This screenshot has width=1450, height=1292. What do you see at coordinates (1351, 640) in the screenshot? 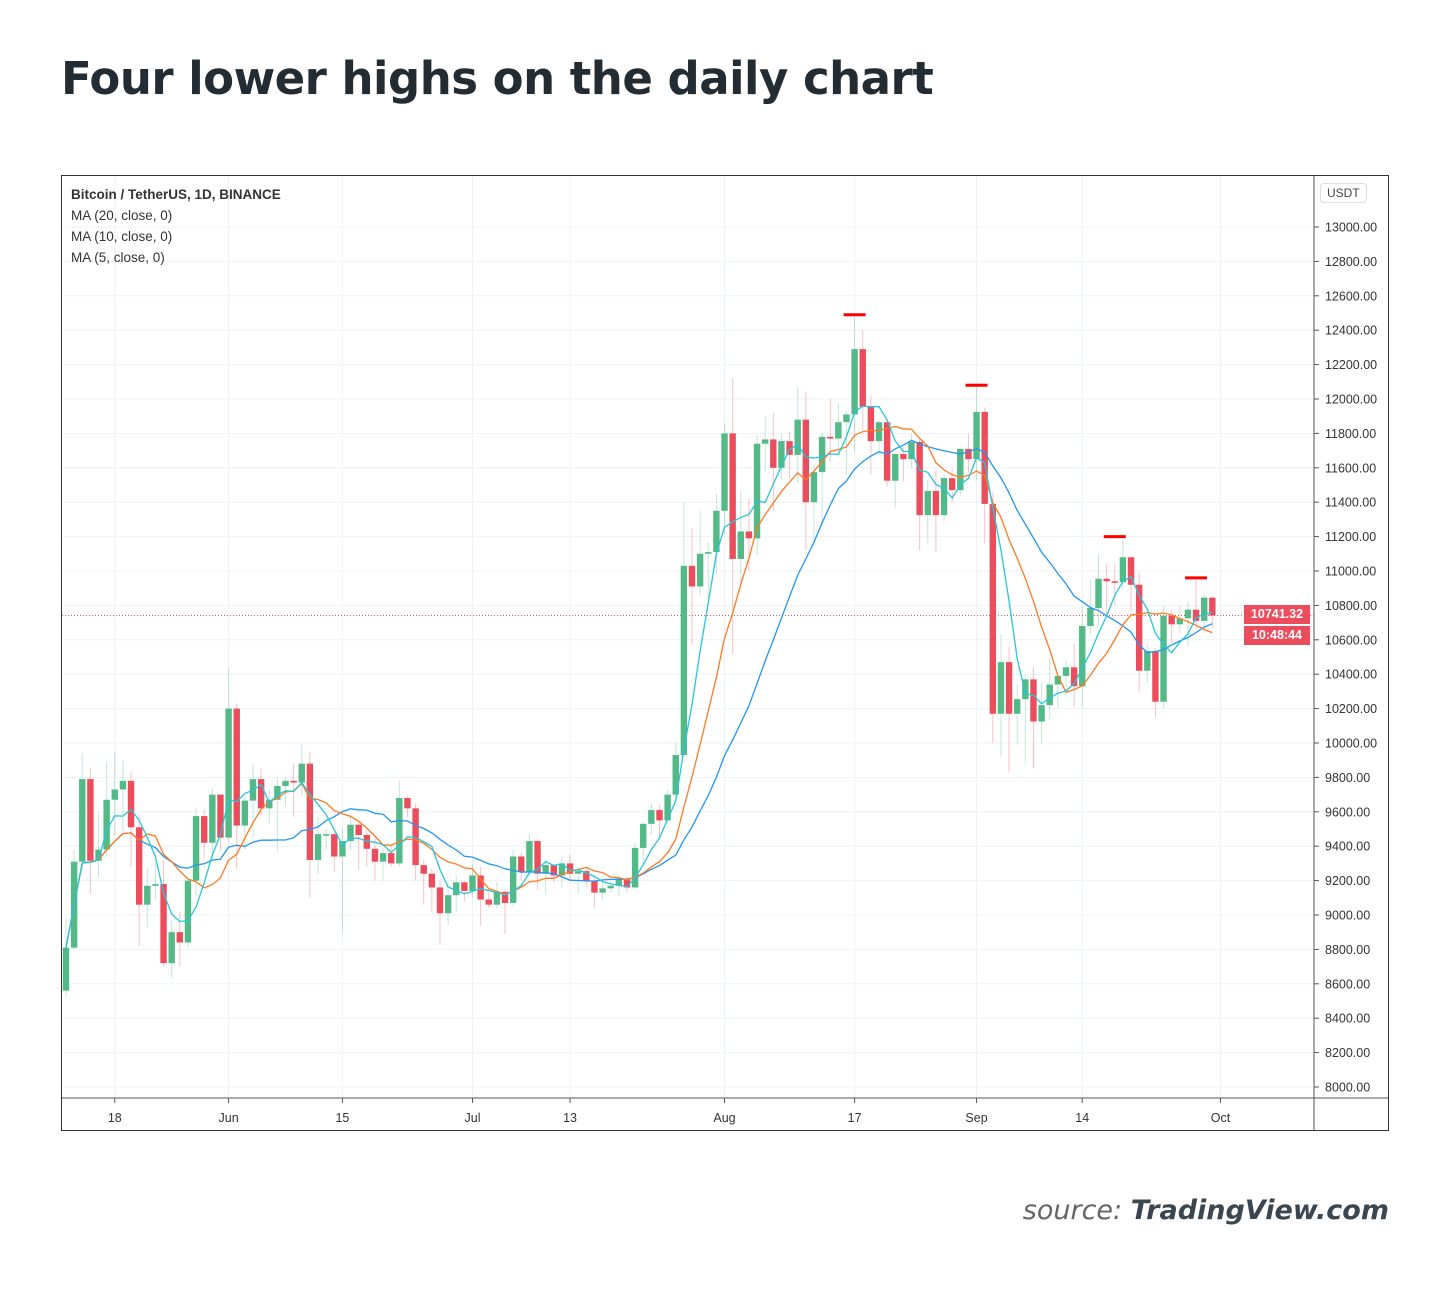
I see `y-tick-label: 10600.00` at bounding box center [1351, 640].